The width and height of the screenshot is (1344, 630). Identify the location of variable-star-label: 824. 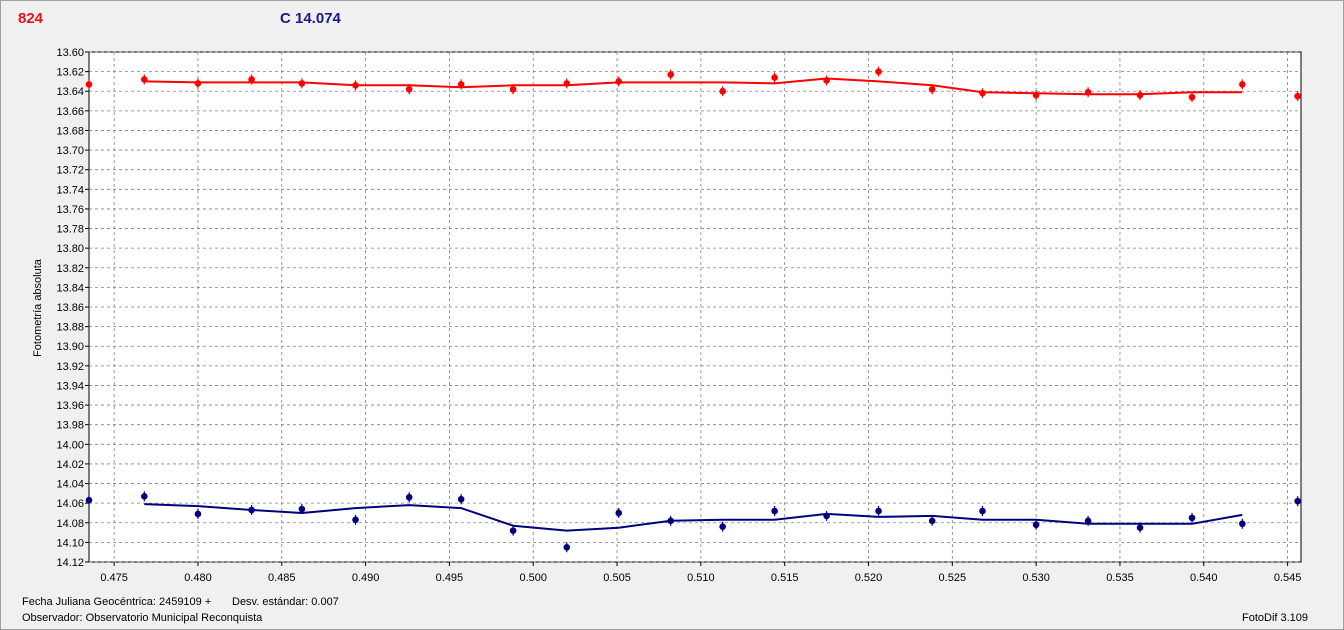
(31, 18).